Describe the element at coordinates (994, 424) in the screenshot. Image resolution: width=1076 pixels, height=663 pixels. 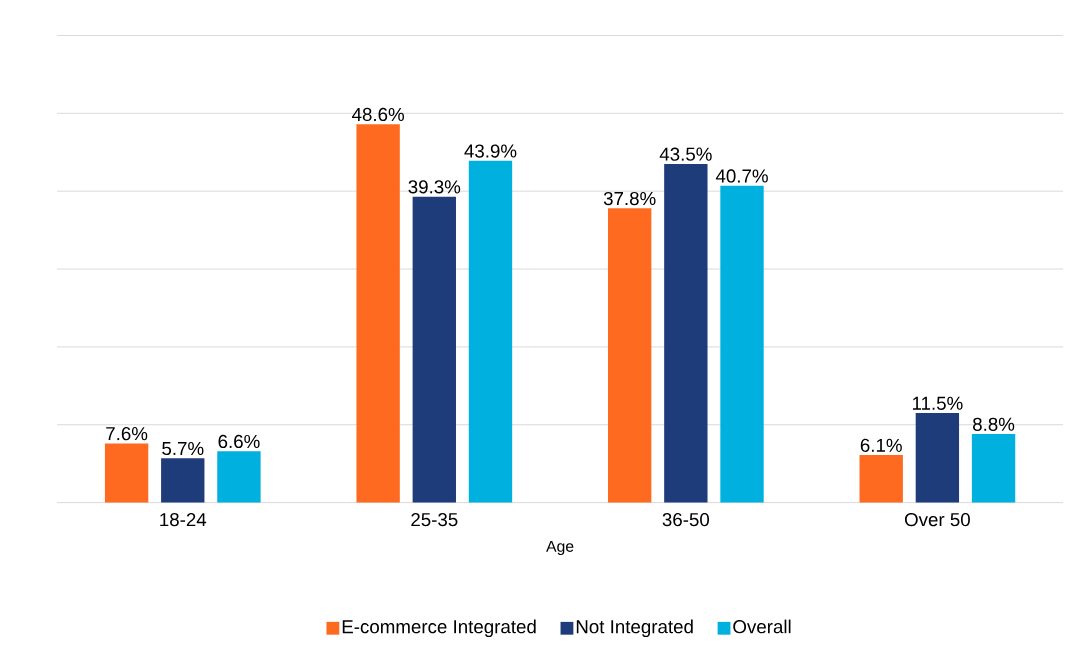
I see `data-label: 8.8%` at that location.